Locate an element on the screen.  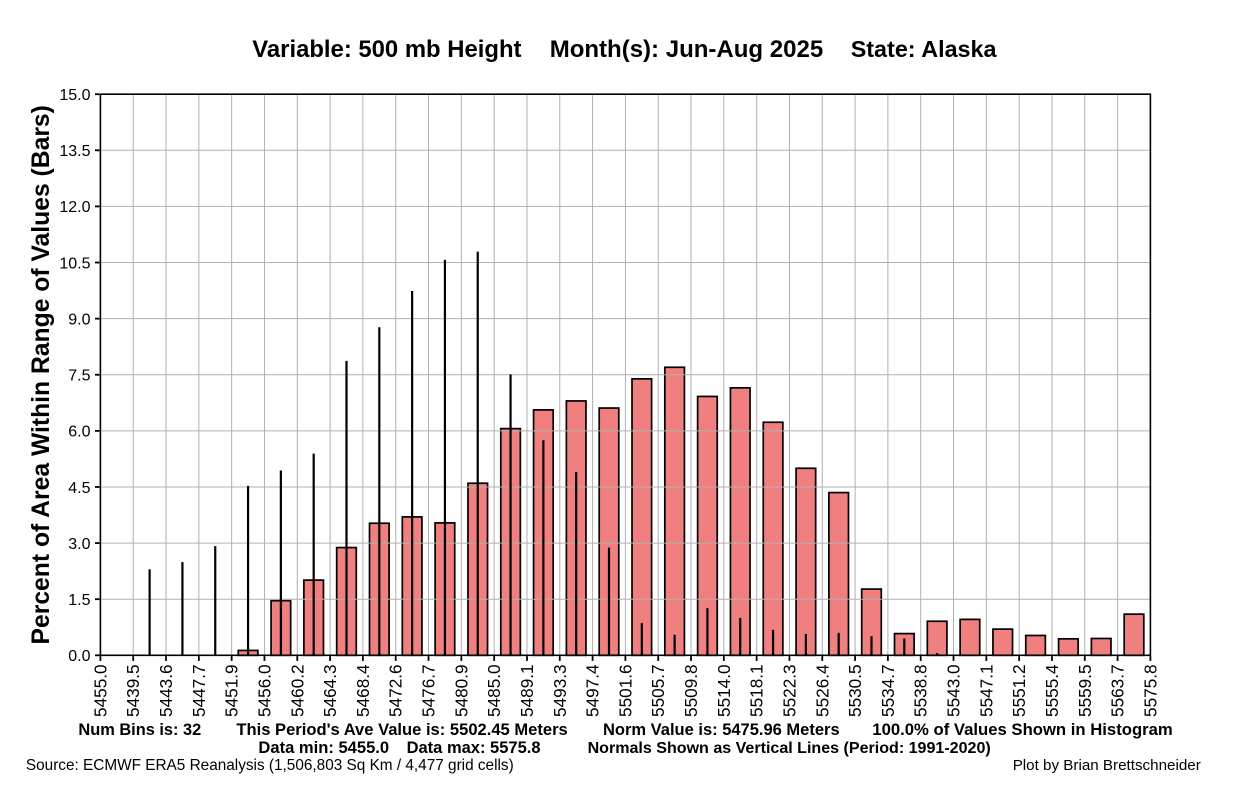
svg-text: Variable: 500 mb Height is located at coordinates (386, 49).